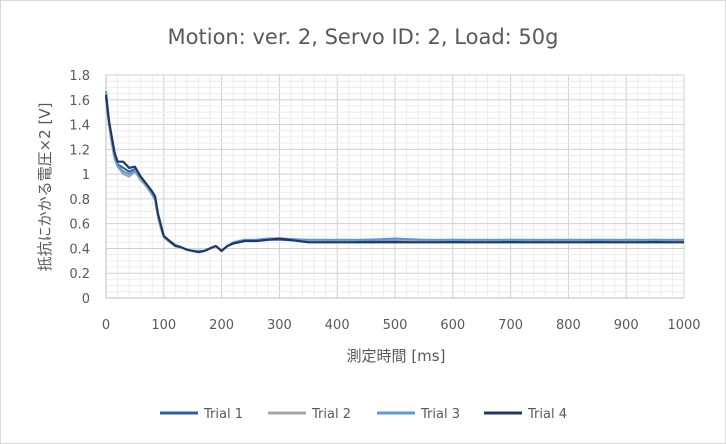 This screenshot has height=444, width=726. Describe the element at coordinates (79, 76) in the screenshot. I see `y-tick-label: 1.8` at that location.